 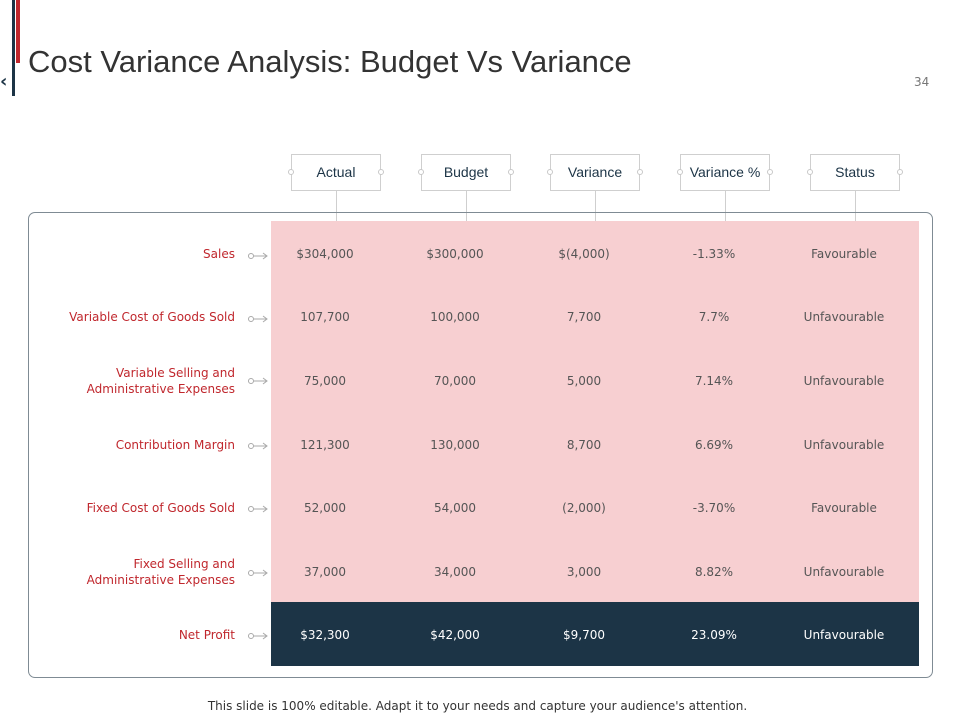 What do you see at coordinates (455, 635) in the screenshot?
I see `cell-net-profit-budget: $42,000` at bounding box center [455, 635].